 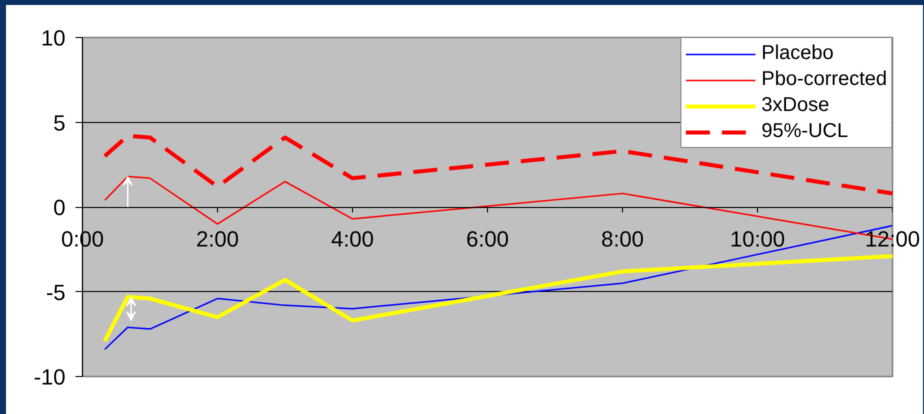 What do you see at coordinates (59, 207) in the screenshot?
I see `y-tick-label: 0` at bounding box center [59, 207].